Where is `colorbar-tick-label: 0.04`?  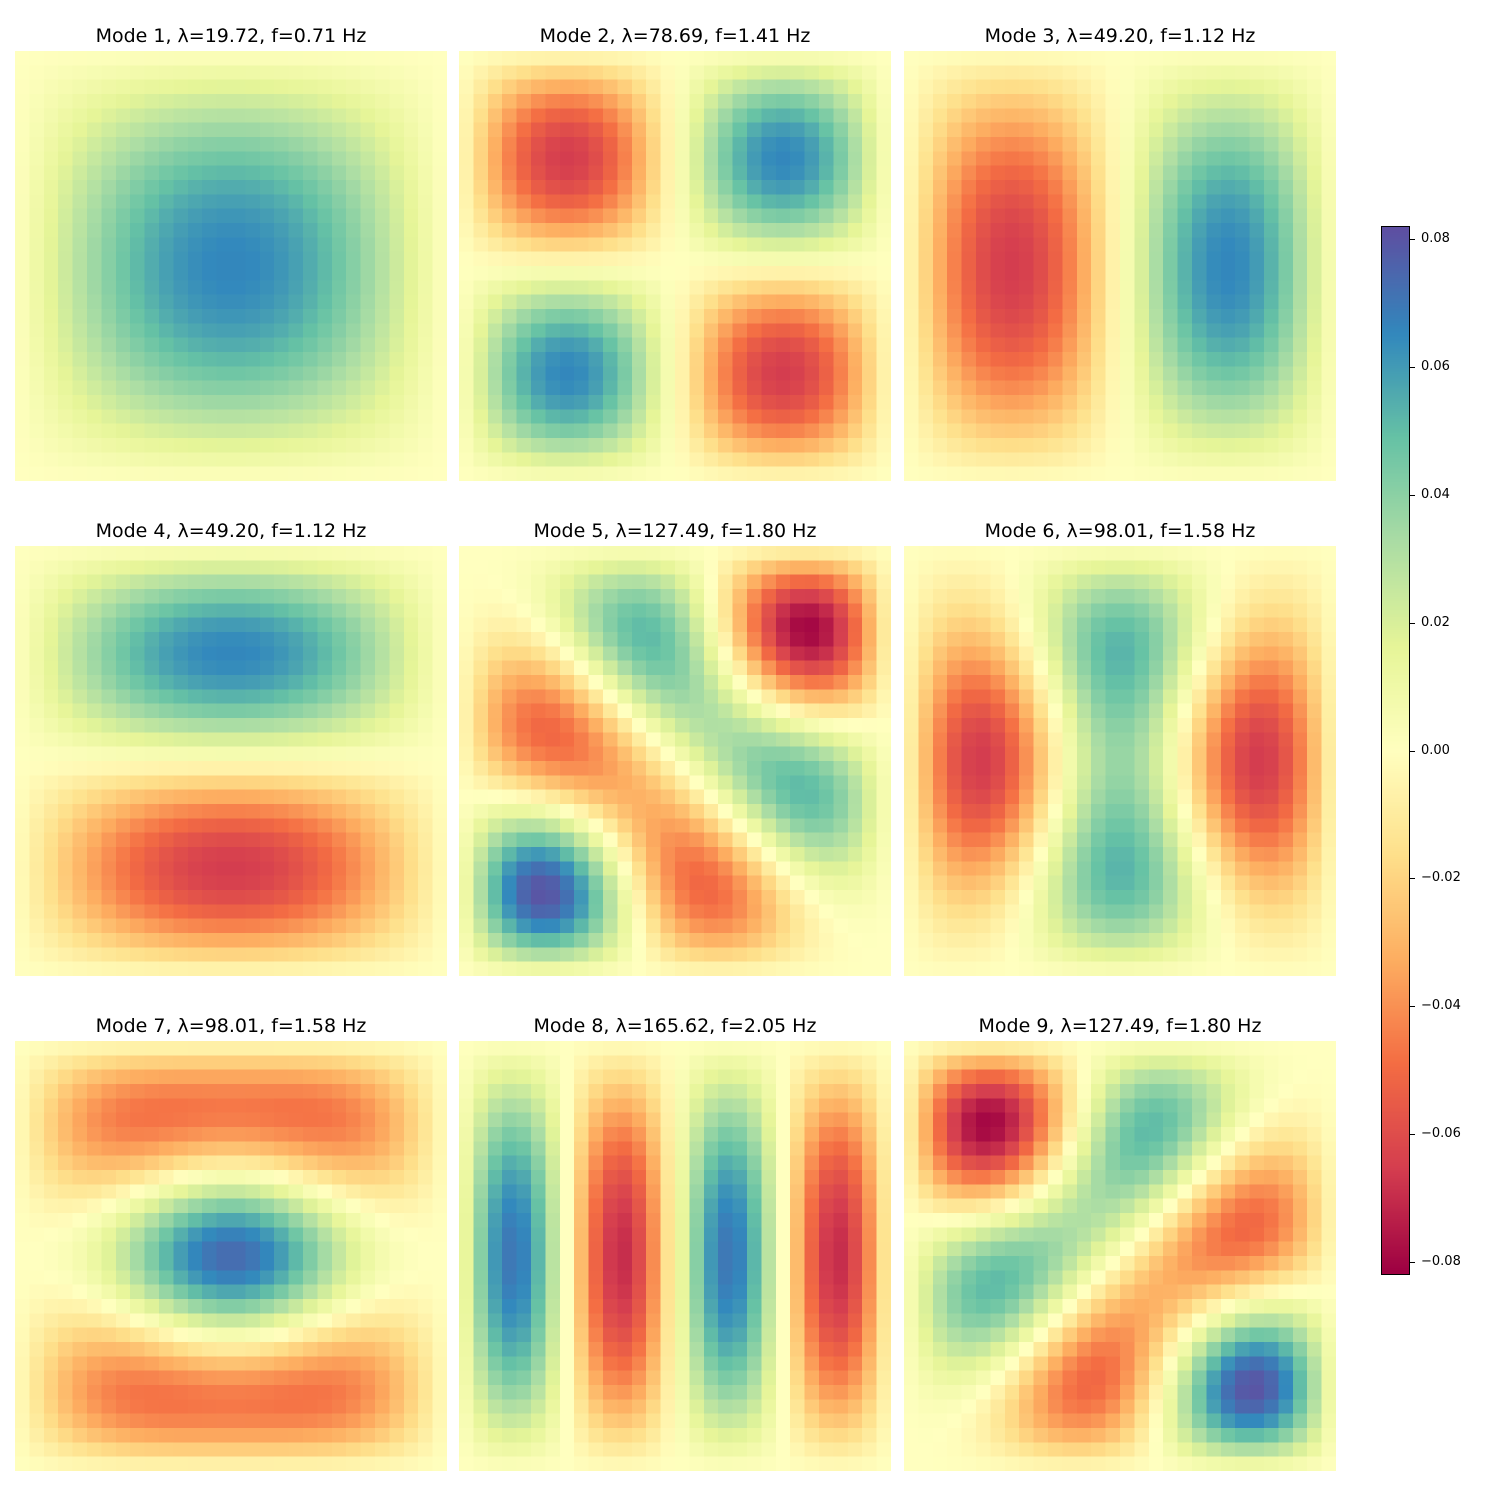 colorbar-tick-label: 0.04 is located at coordinates (1435, 494).